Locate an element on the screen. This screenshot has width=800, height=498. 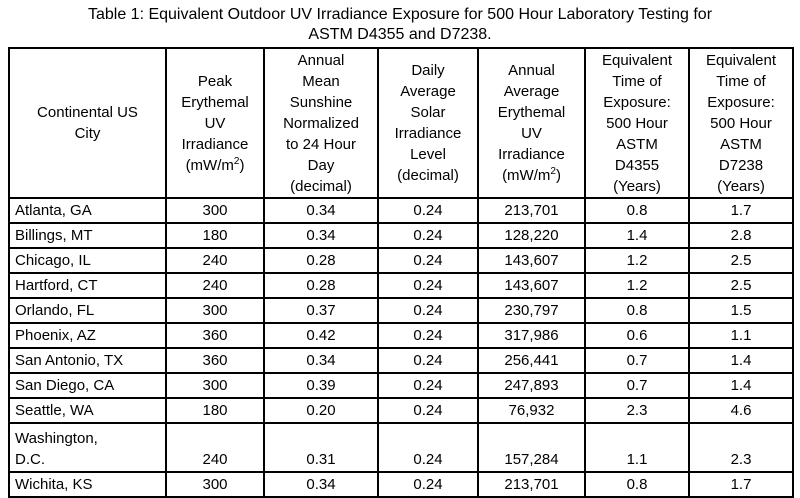
cell-d7238: 2.8 is located at coordinates (741, 235).